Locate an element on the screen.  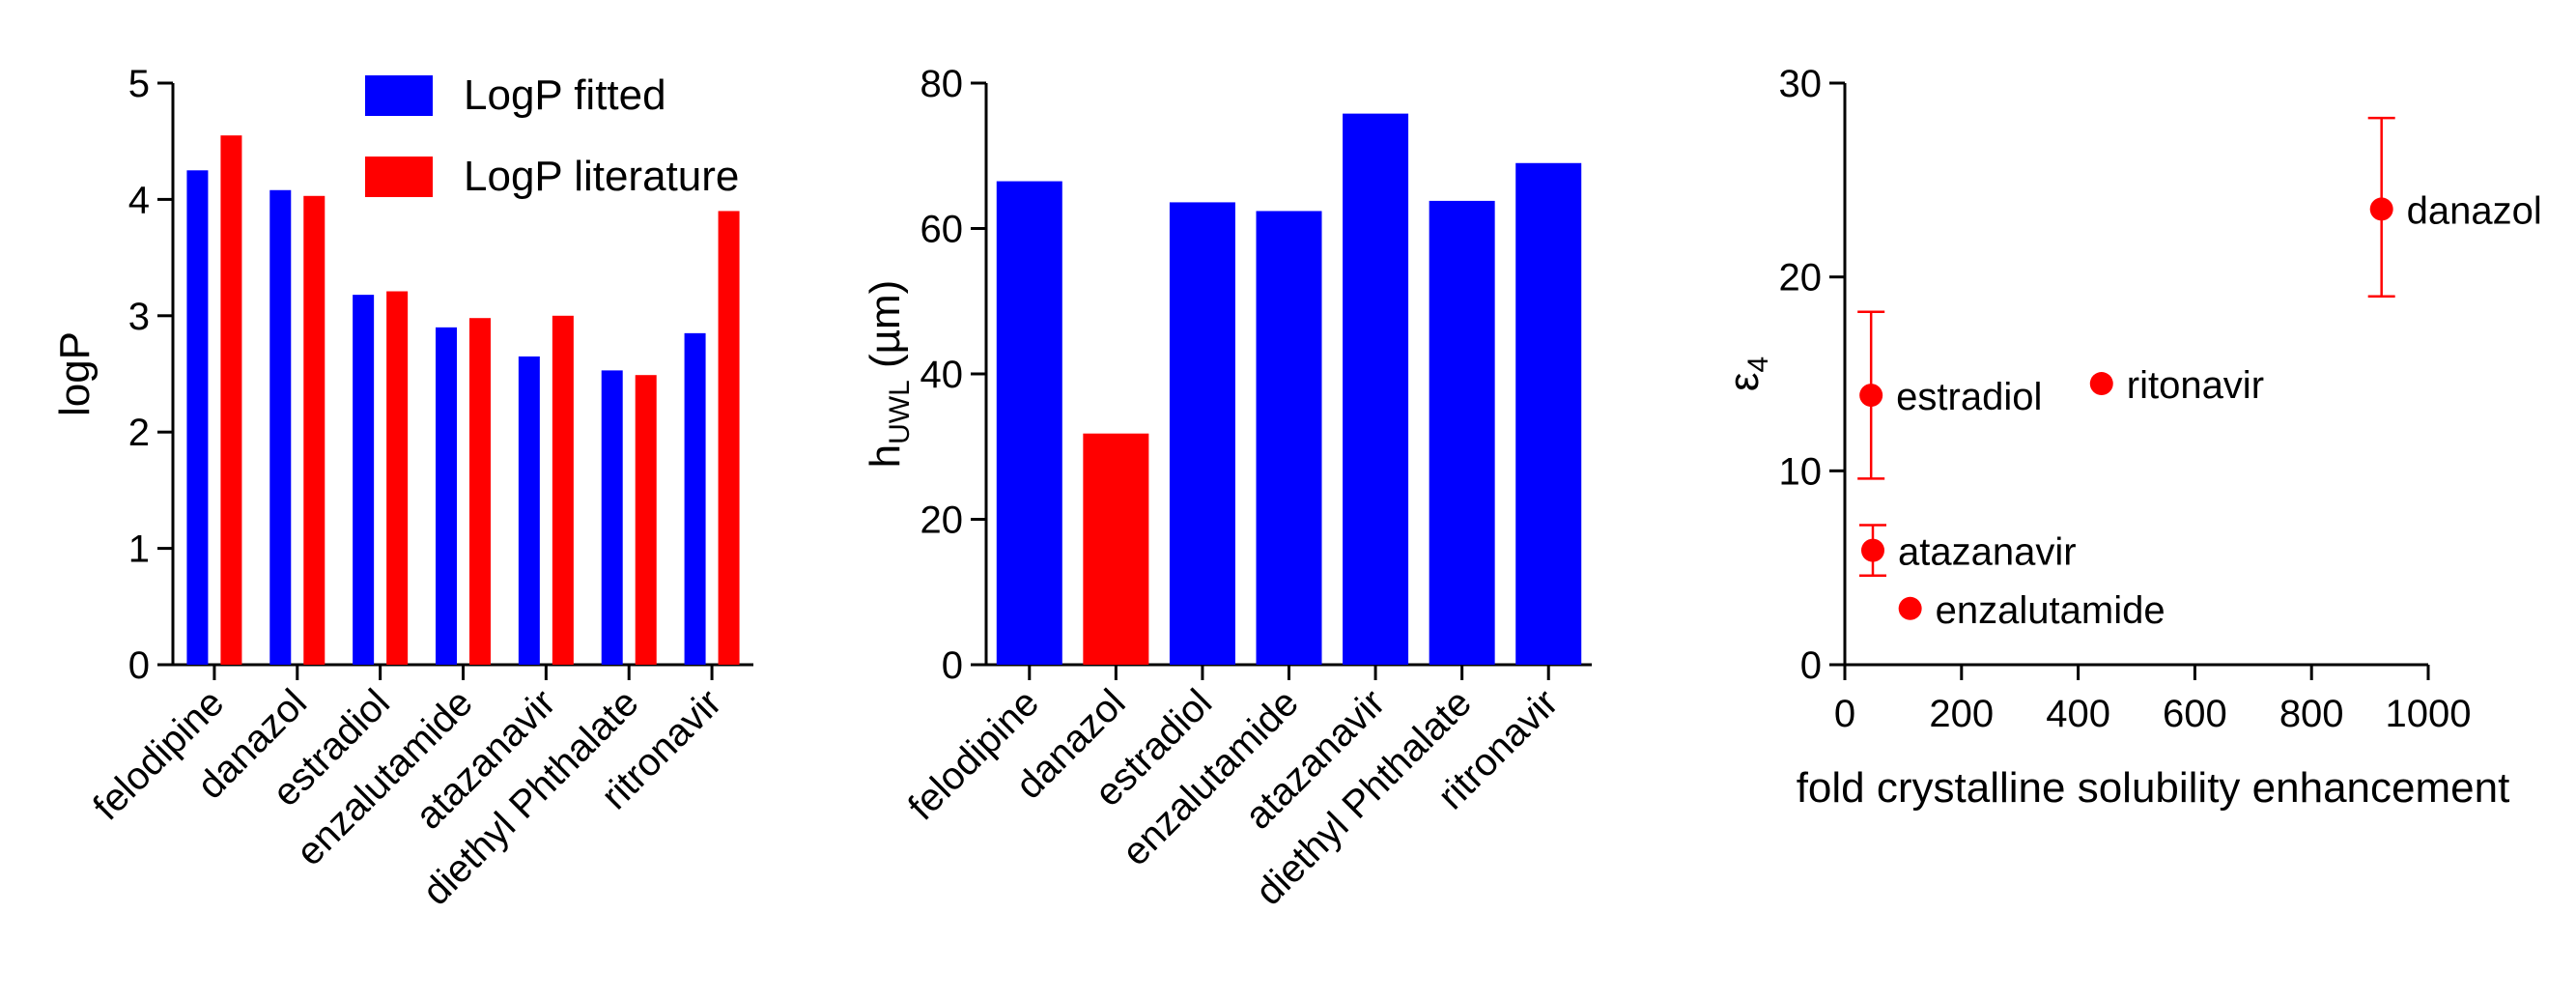
x-tick-label: 800 is located at coordinates (2311, 714).